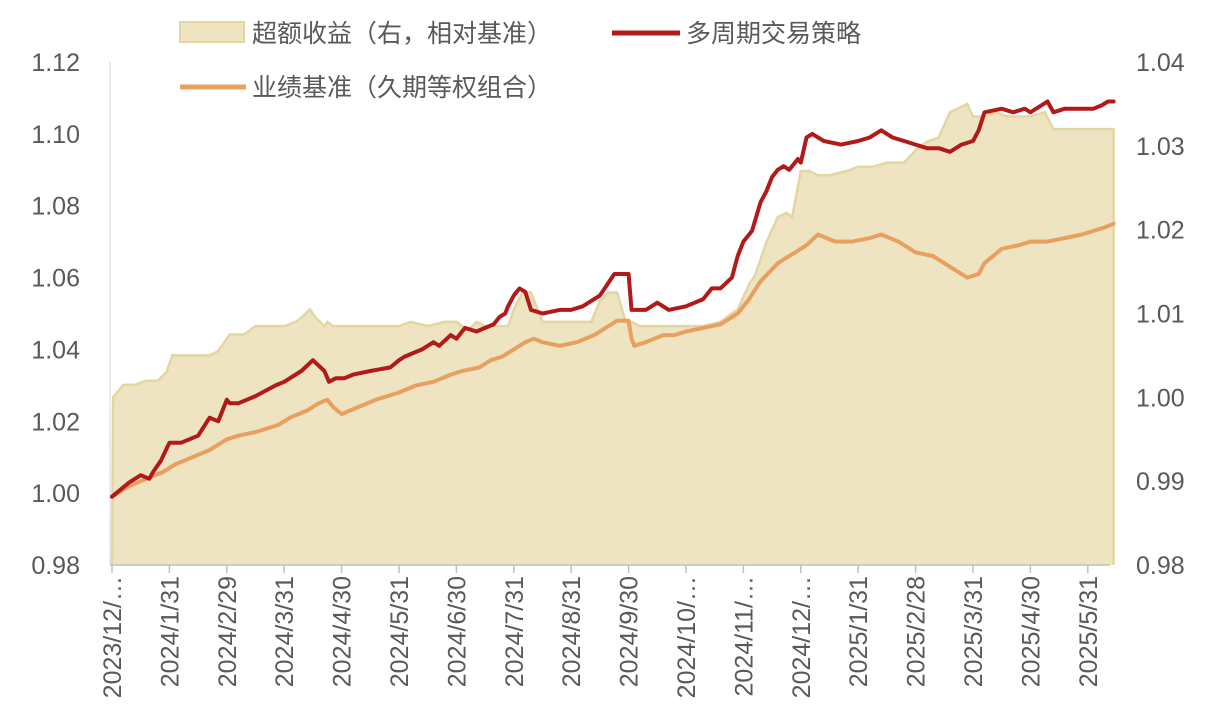 The width and height of the screenshot is (1212, 726). What do you see at coordinates (55, 566) in the screenshot?
I see `left-tick-label: 0.98` at bounding box center [55, 566].